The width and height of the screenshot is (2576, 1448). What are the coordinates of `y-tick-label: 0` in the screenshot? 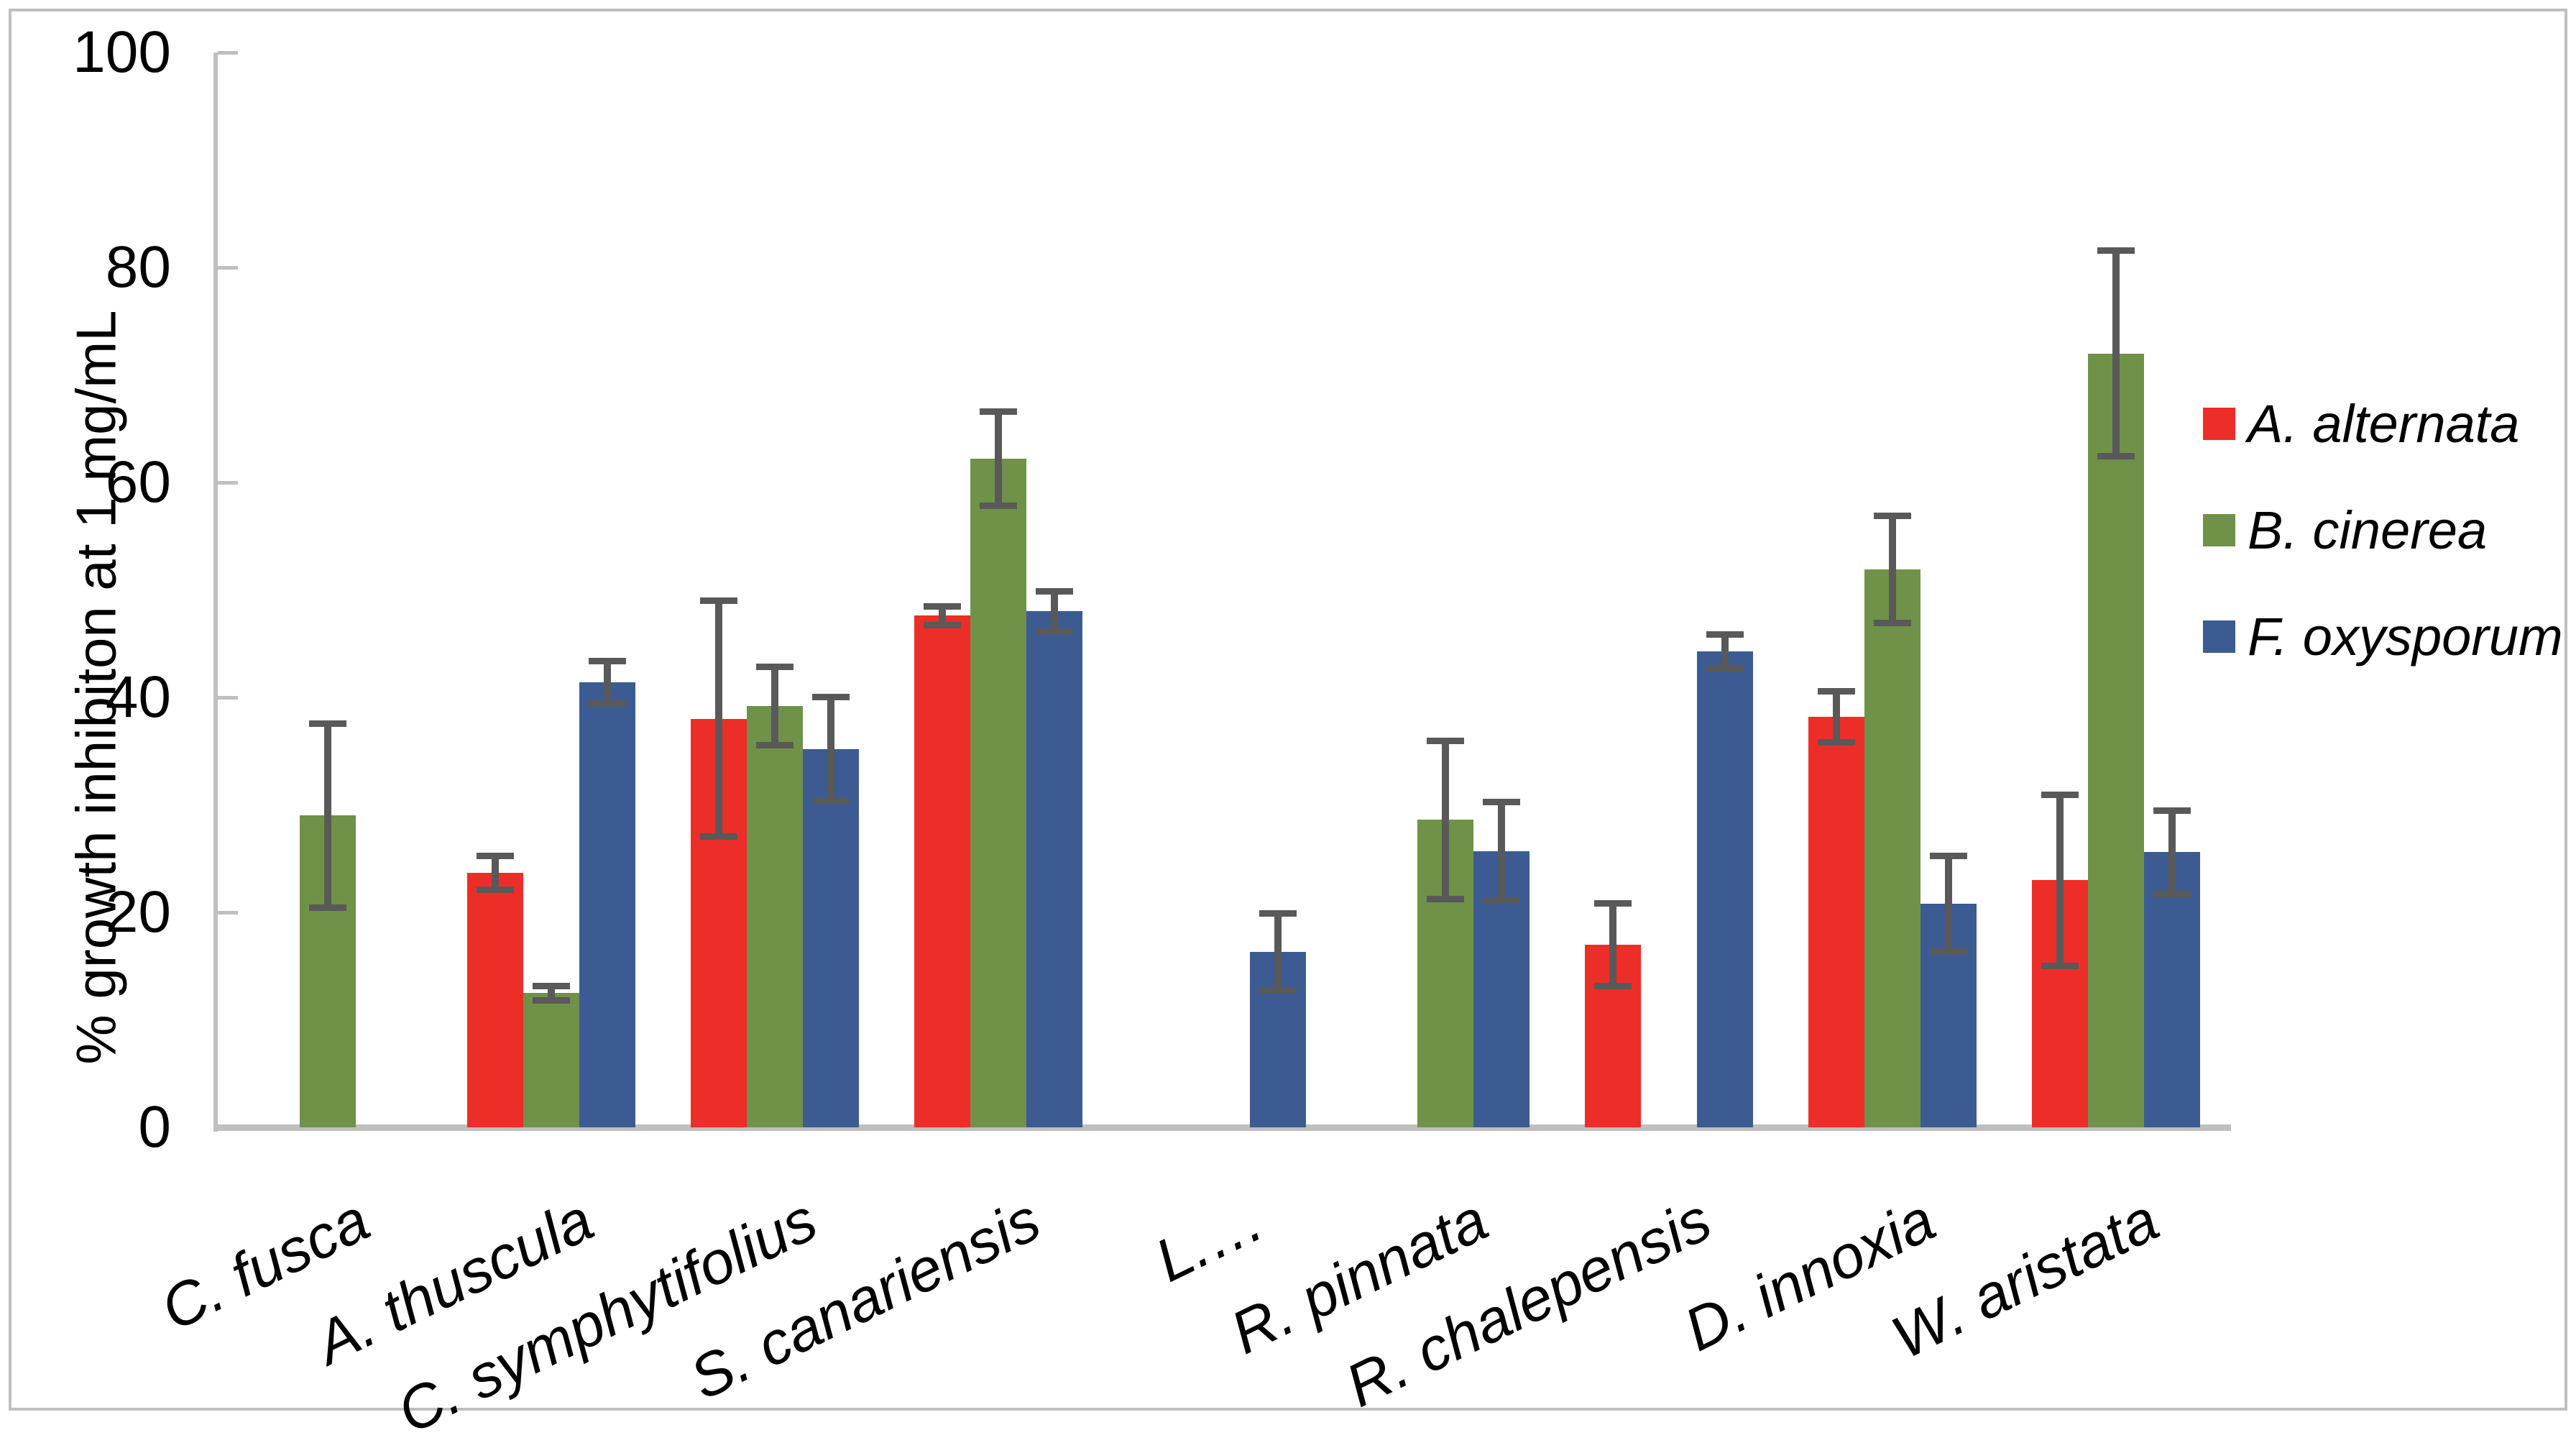 It's located at (154, 1127).